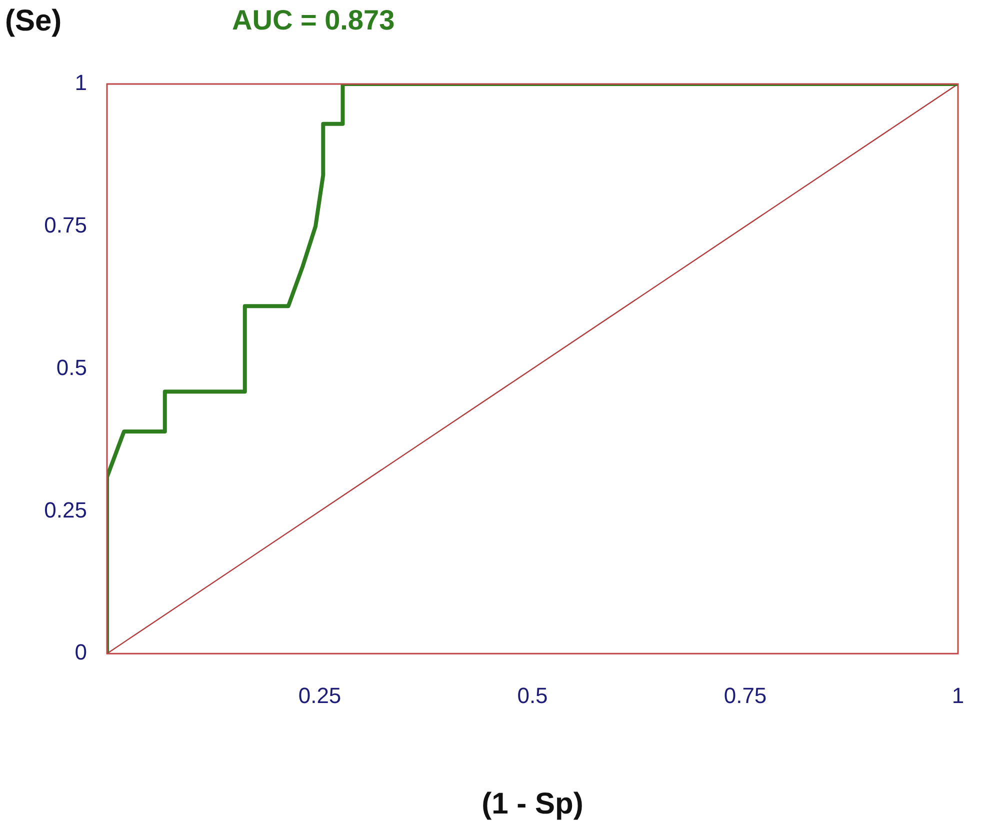  Describe the element at coordinates (65, 225) in the screenshot. I see `y-tick-label: 0.75` at that location.